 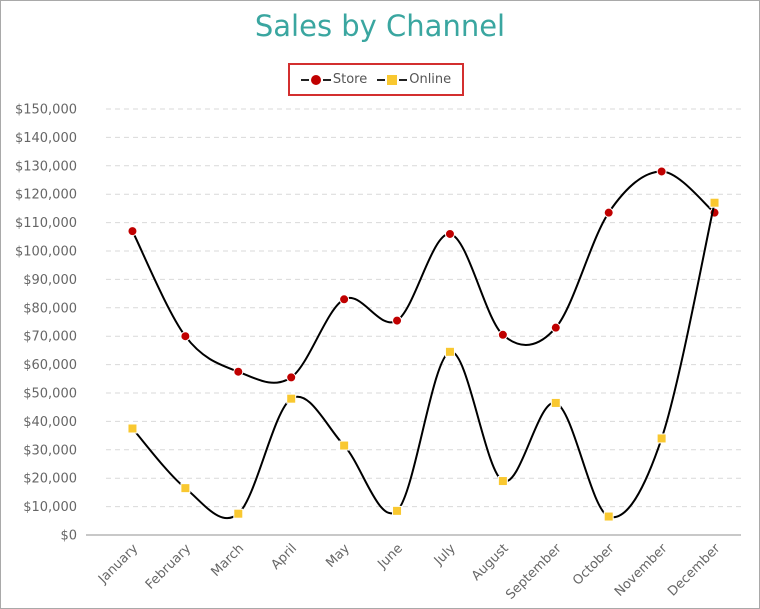 I want to click on y-tick-label: $110,000, so click(x=46, y=223).